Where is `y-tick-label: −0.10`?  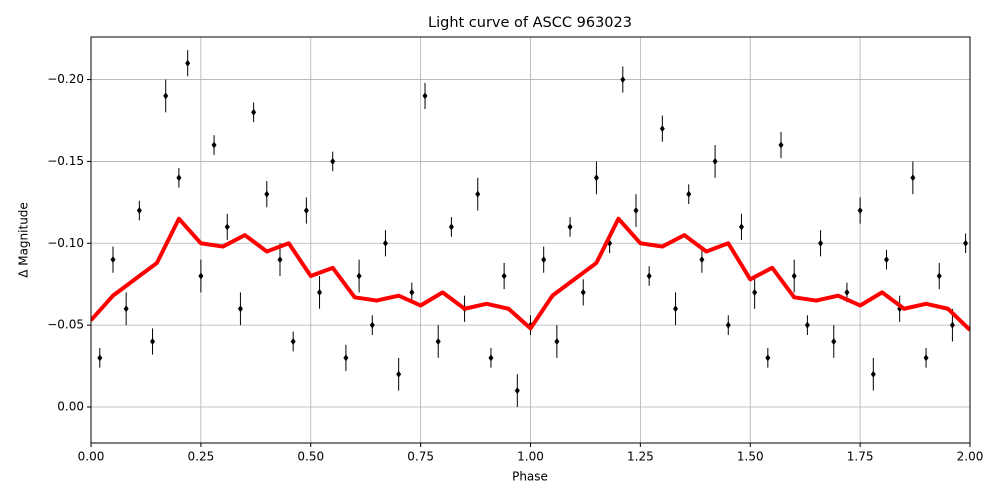
y-tick-label: −0.10 is located at coordinates (65, 243).